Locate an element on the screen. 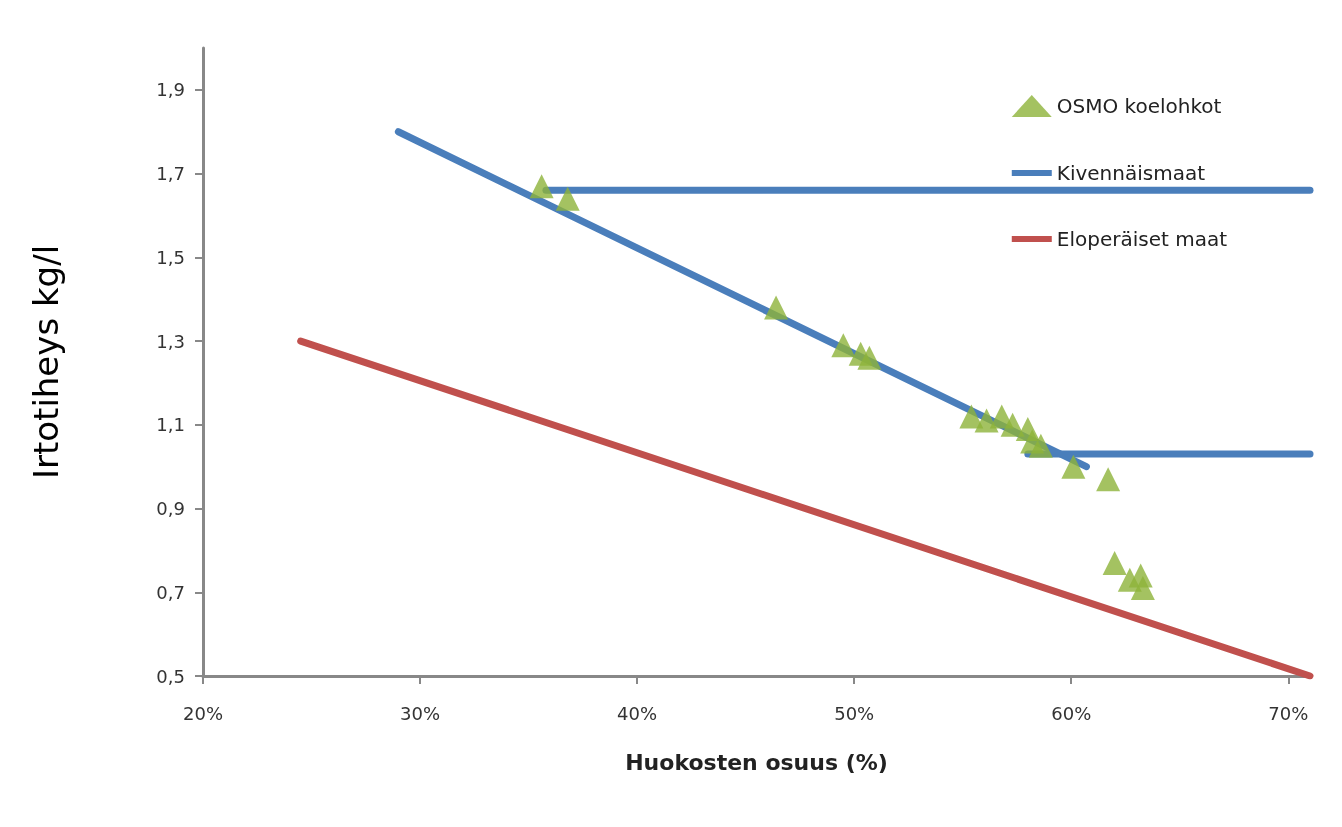 This screenshot has width=1342, height=827. x-axis-title: Huokosten osuus (%) is located at coordinates (756, 762).